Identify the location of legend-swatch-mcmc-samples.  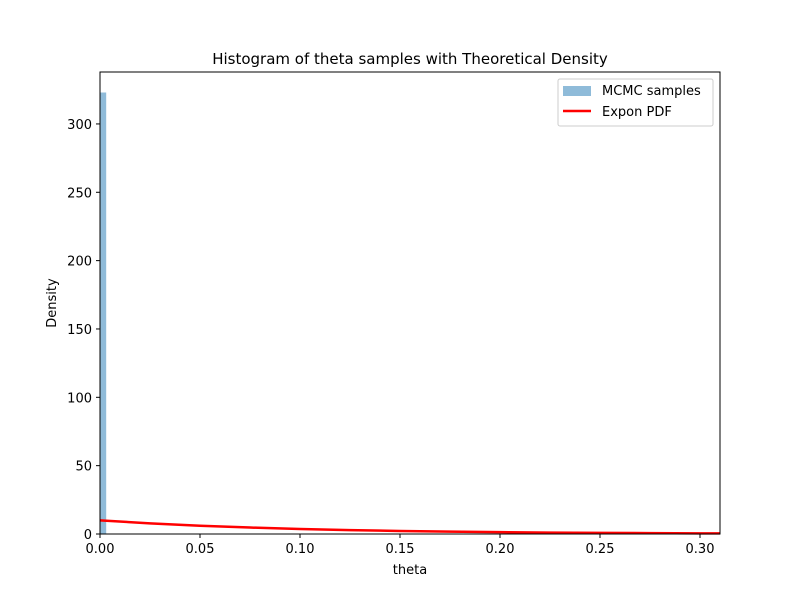
(577, 91).